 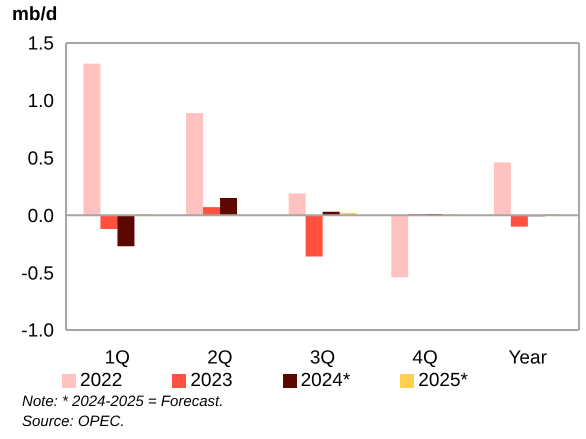 I want to click on y-tick-label: -1.0, so click(x=37, y=331).